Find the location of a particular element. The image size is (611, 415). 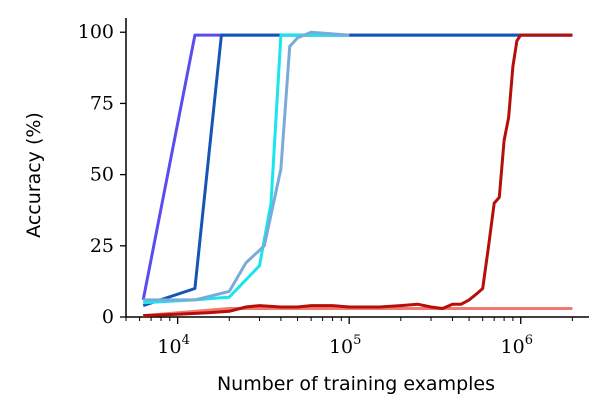

x-axis-title: Number of training examples is located at coordinates (356, 384).